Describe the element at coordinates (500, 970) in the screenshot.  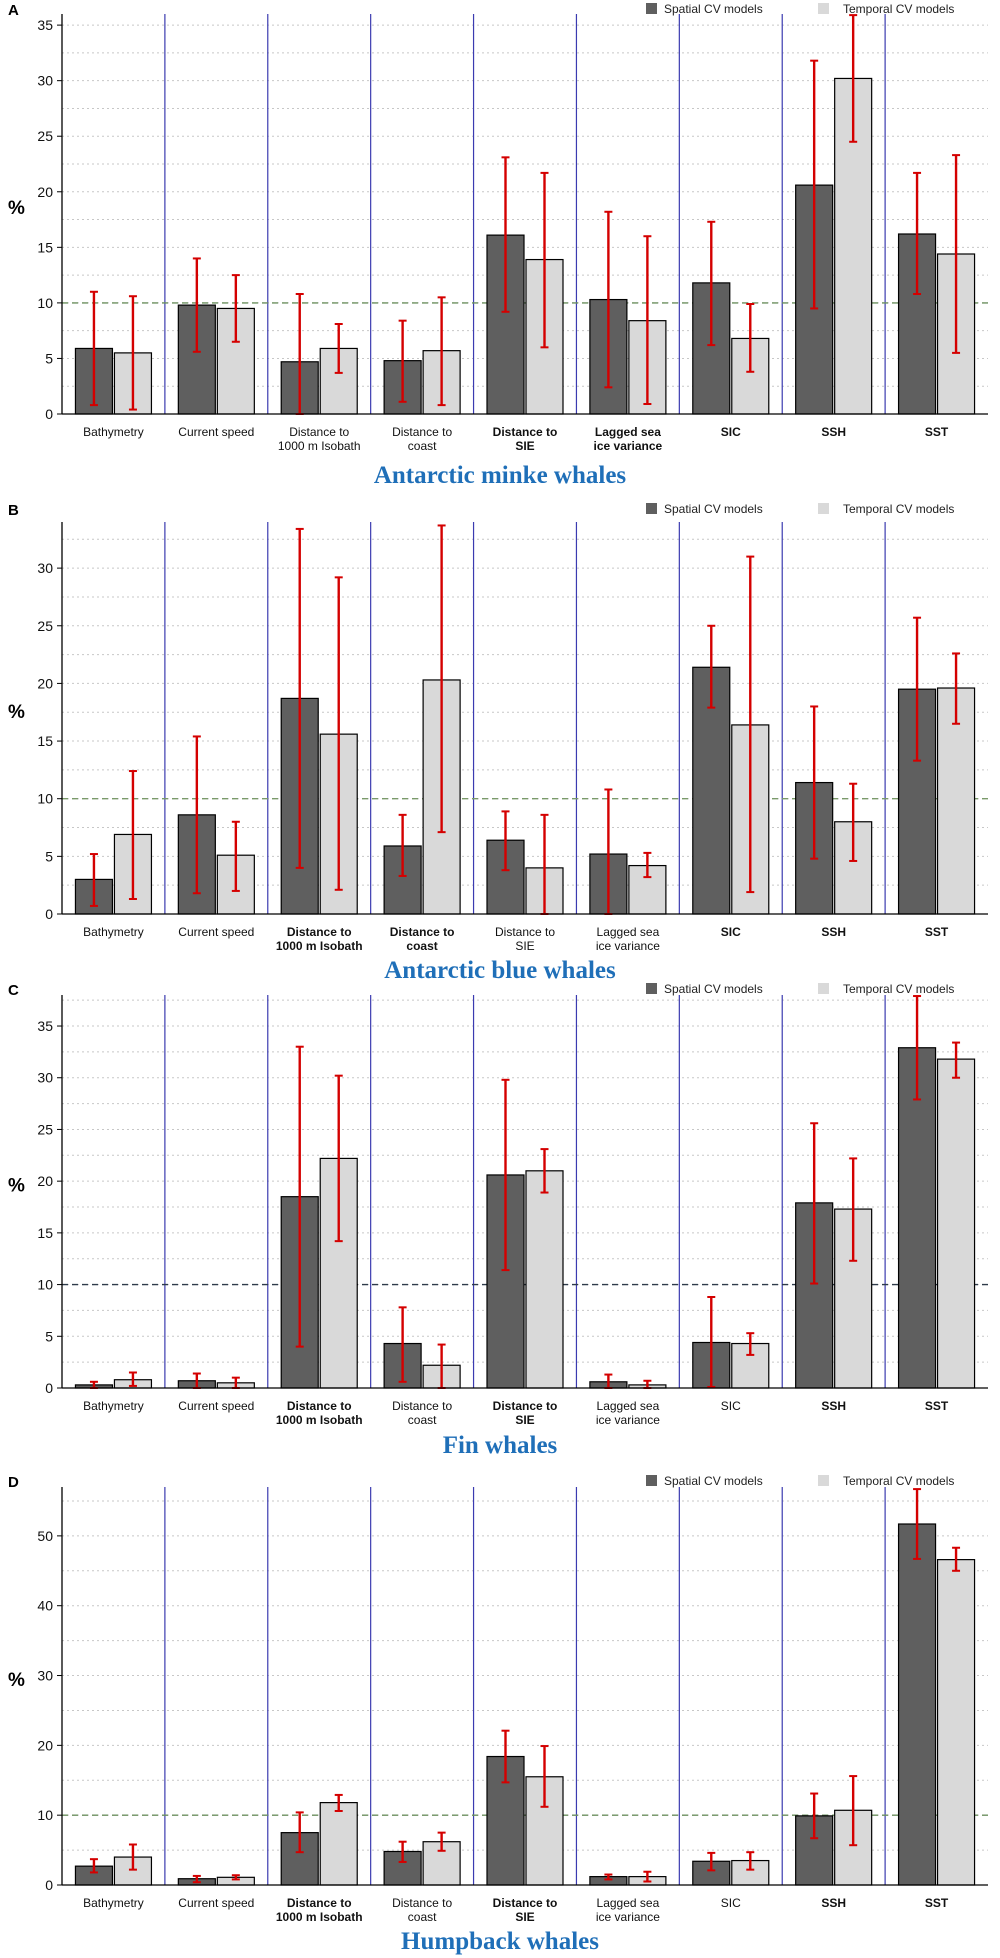
I see `panel-title: Antarctic blue whales` at that location.